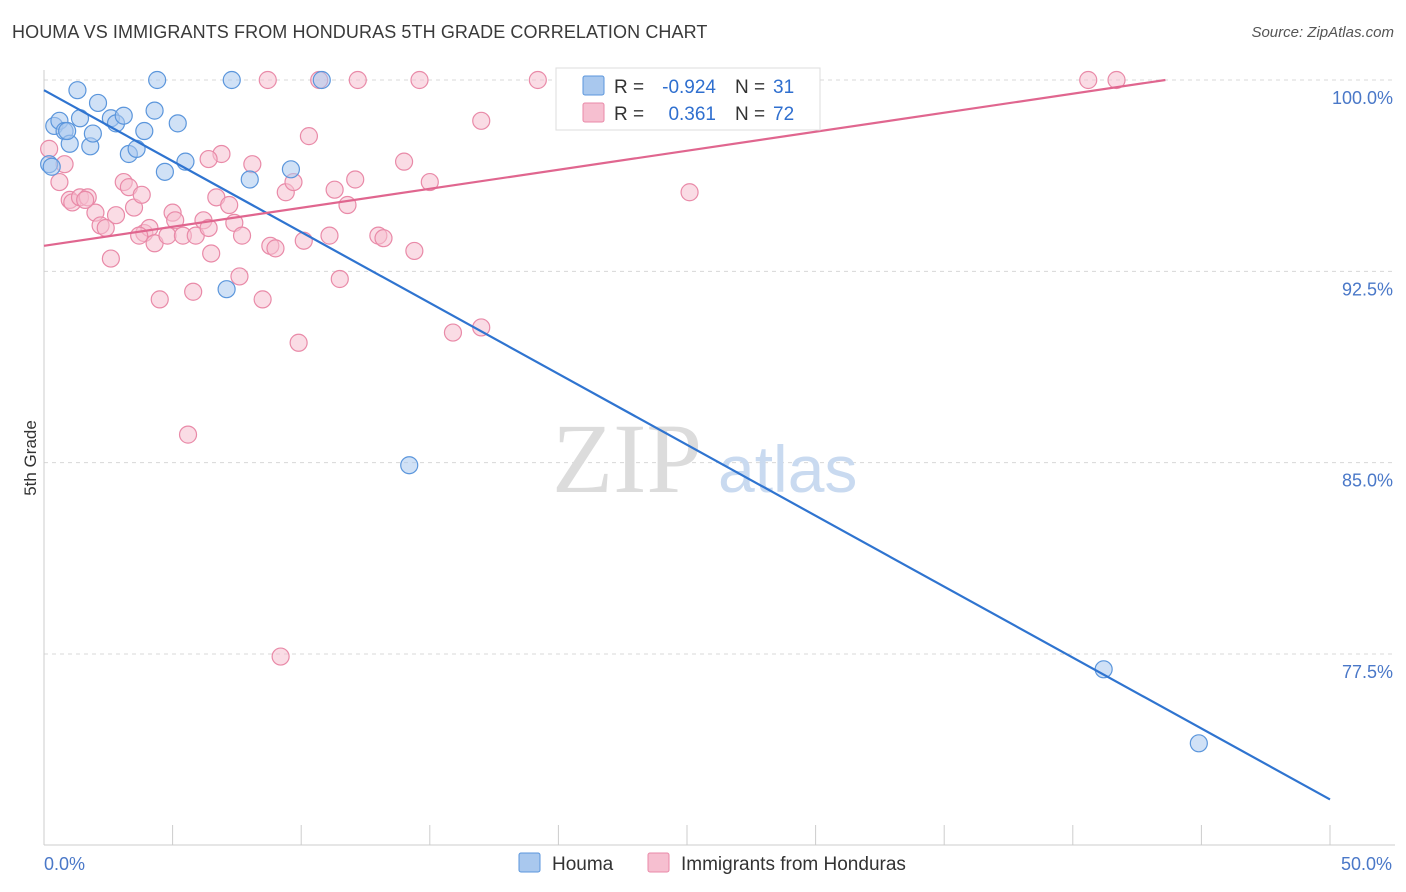  I want to click on stats-r-label-houma: R =, so click(629, 87).